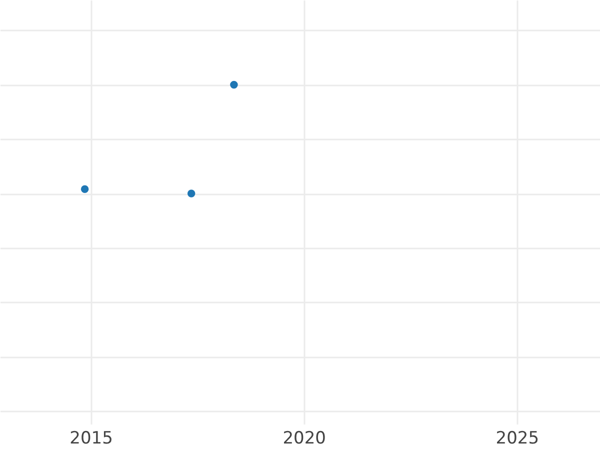  What do you see at coordinates (518, 438) in the screenshot?
I see `x-tick-label: 2025` at bounding box center [518, 438].